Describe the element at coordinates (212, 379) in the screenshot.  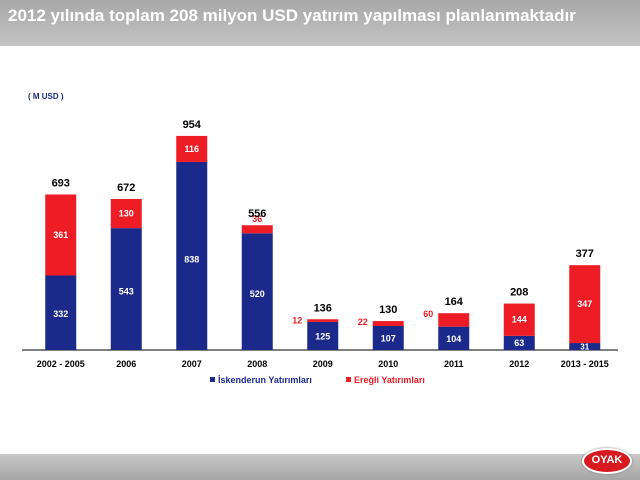
I see `legend-swatch-iskenderun` at that location.